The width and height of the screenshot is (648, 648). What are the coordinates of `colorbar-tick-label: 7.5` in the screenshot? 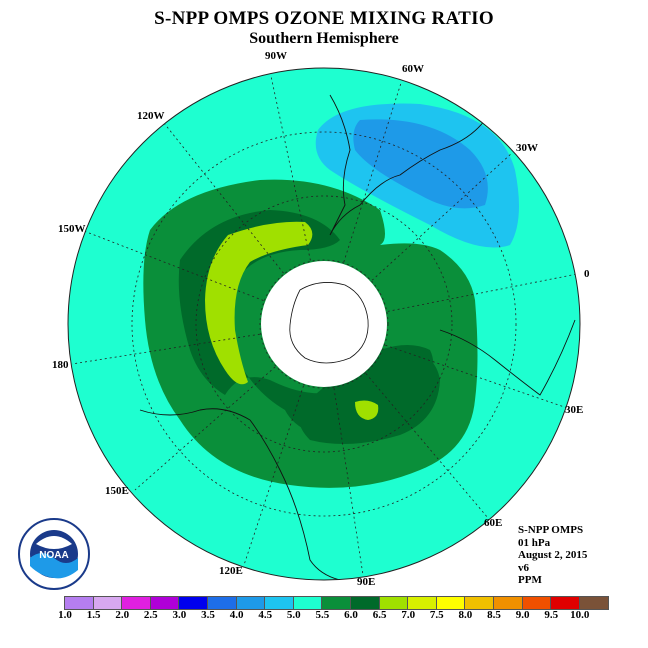 It's located at (436, 615).